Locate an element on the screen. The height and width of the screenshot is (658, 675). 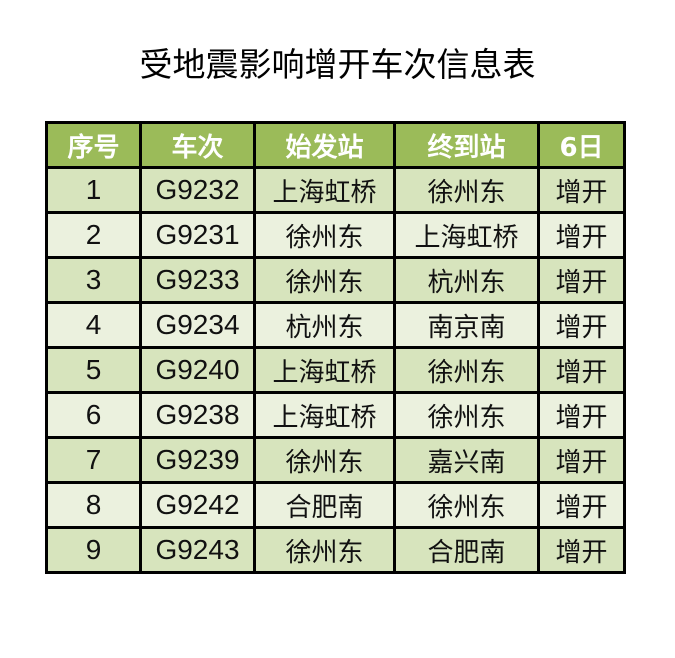
cell-train: G9240 is located at coordinates (197, 370).